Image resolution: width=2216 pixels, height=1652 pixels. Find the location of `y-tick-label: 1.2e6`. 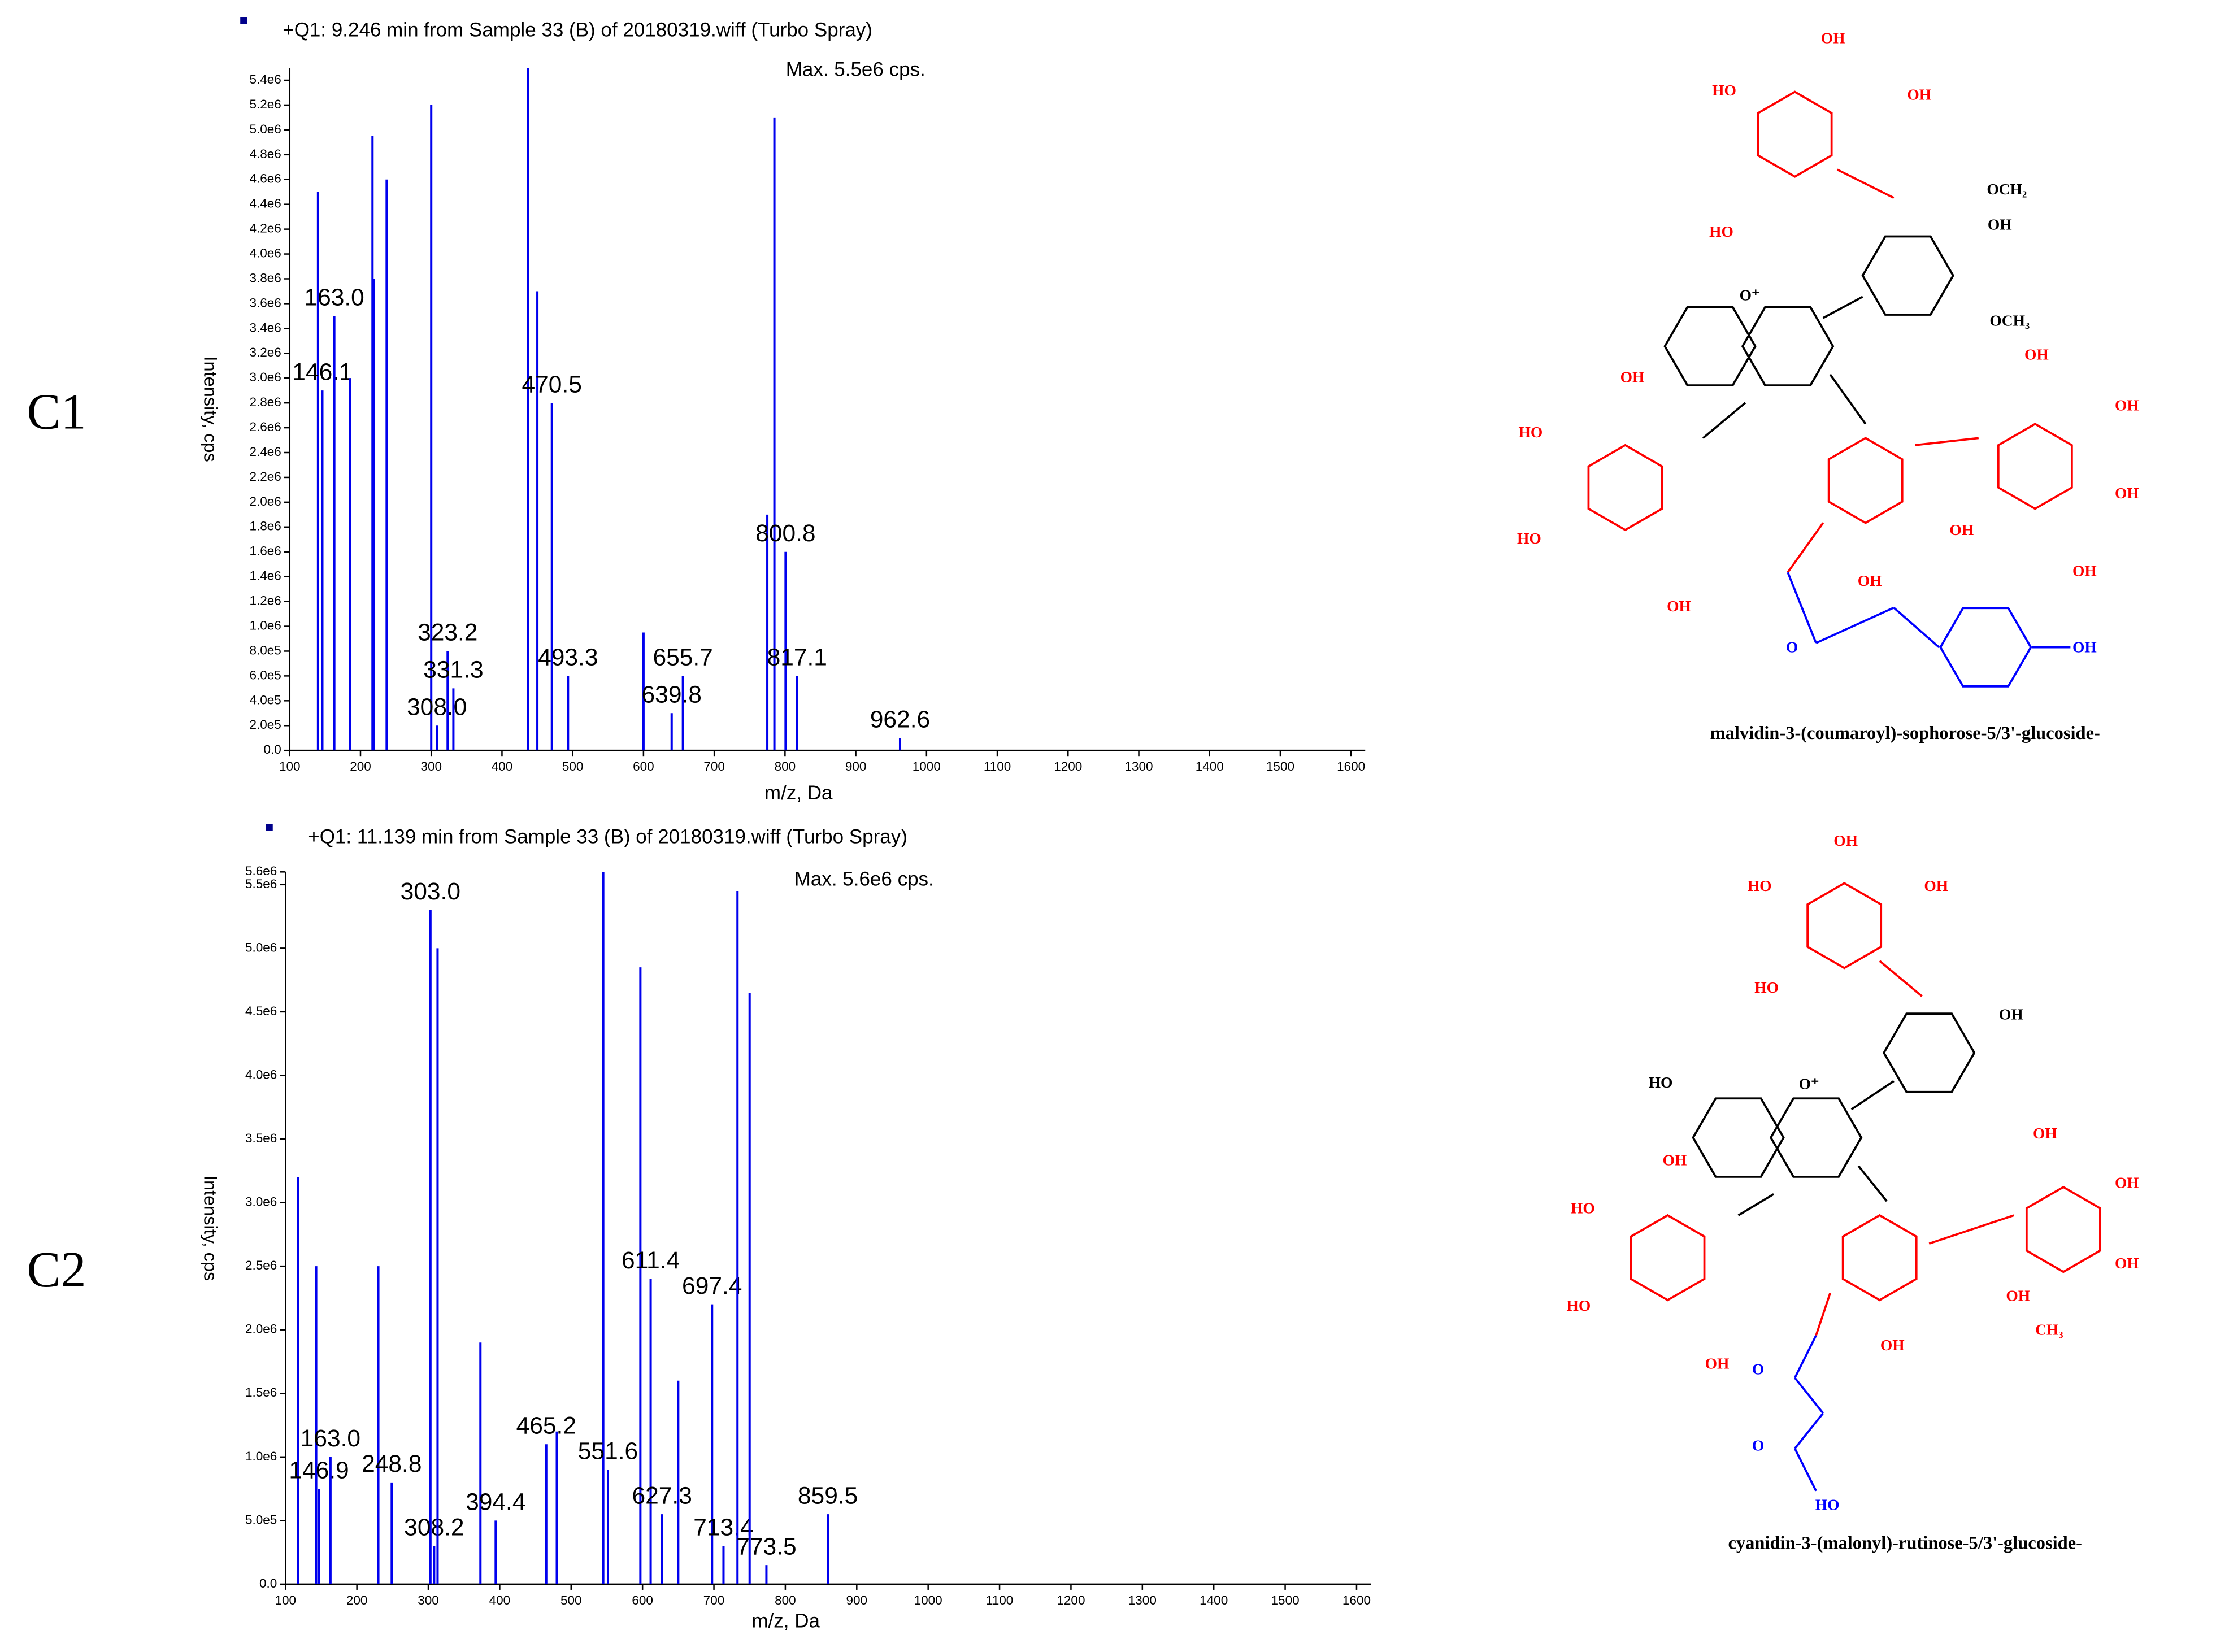

y-tick-label: 1.2e6 is located at coordinates (265, 601).